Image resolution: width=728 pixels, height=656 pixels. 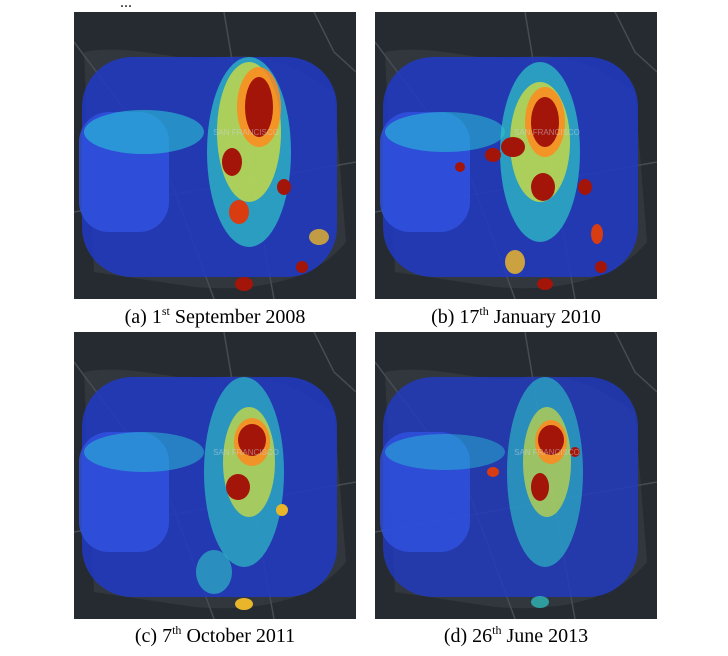 What do you see at coordinates (547, 636) in the screenshot?
I see `caption-date-rest: June 2013` at bounding box center [547, 636].